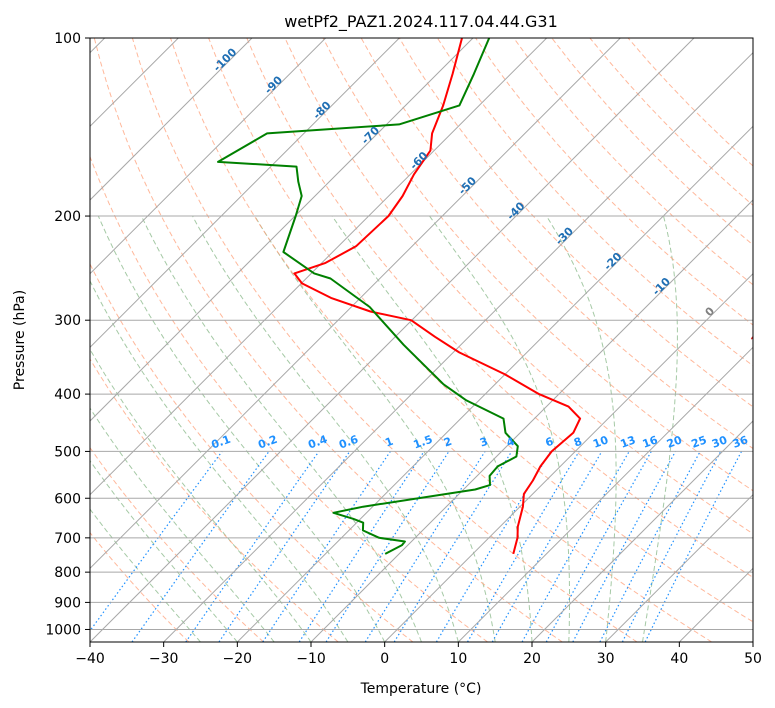 The image size is (775, 708). I want to click on x-tick-label: −40, so click(90, 659).